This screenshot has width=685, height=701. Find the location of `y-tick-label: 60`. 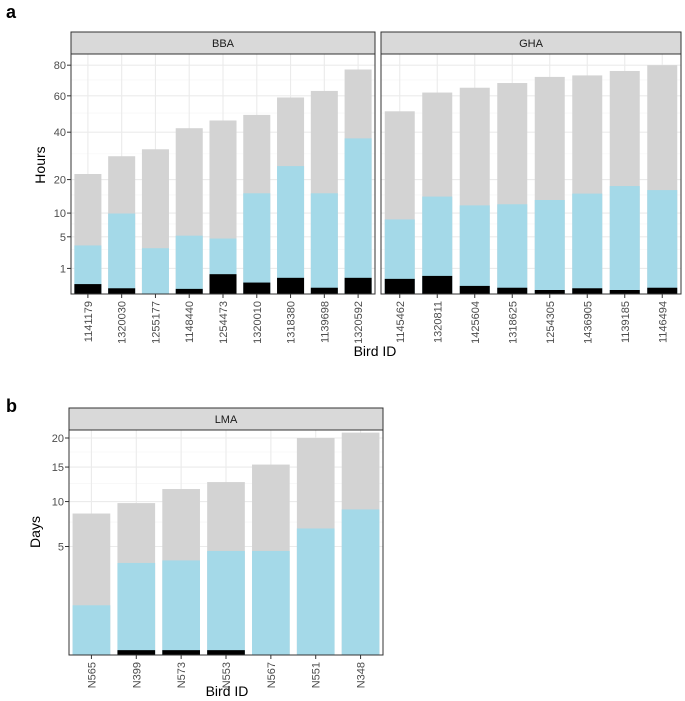

y-tick-label: 60 is located at coordinates (60, 97).